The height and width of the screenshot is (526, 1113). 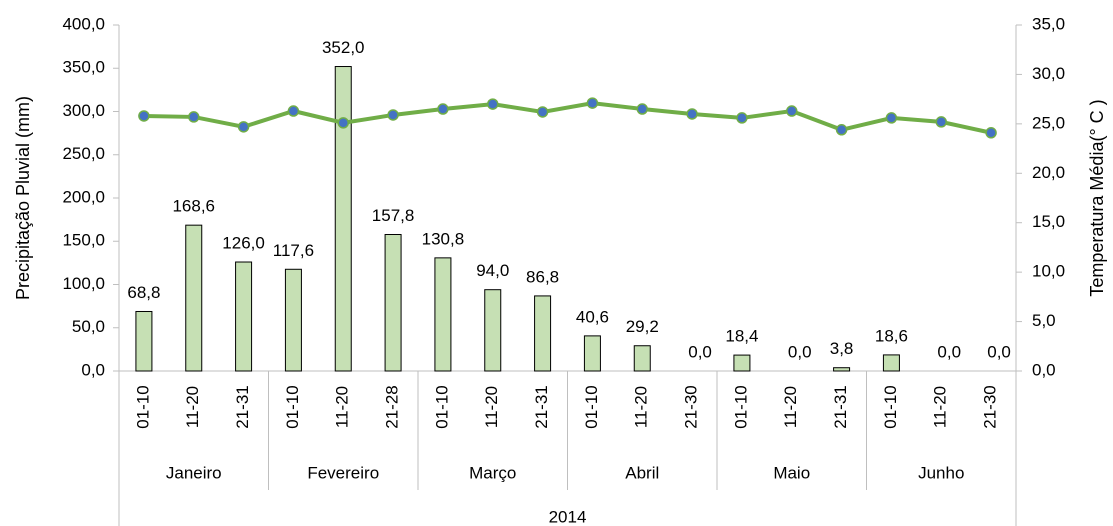 What do you see at coordinates (567, 118) in the screenshot?
I see `line` at bounding box center [567, 118].